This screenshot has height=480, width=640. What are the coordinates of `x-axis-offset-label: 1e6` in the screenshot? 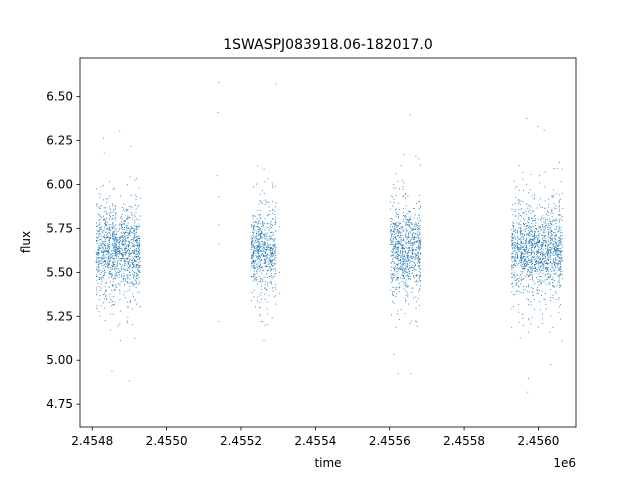 It's located at (564, 463).